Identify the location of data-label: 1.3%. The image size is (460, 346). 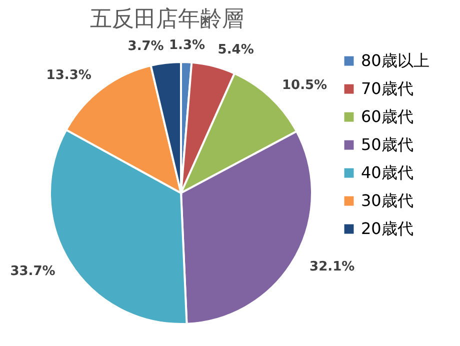
(187, 46).